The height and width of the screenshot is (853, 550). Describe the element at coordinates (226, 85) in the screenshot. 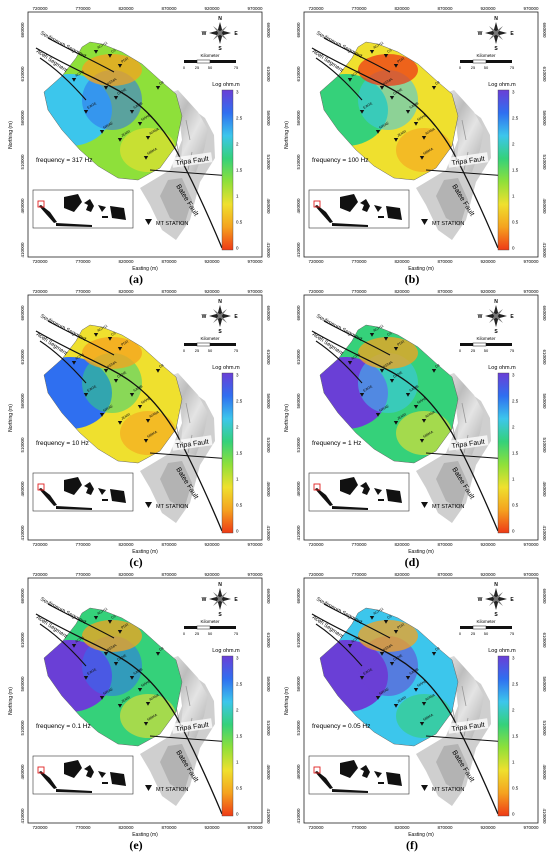

I see `legend-title: Log ohm.m` at that location.